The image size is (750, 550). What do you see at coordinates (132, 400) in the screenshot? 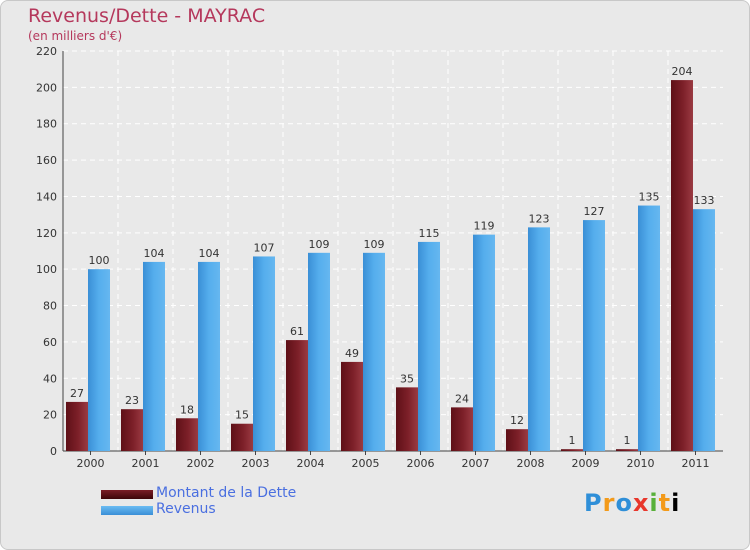
I see `value-label-dette-2001: 23` at bounding box center [132, 400].